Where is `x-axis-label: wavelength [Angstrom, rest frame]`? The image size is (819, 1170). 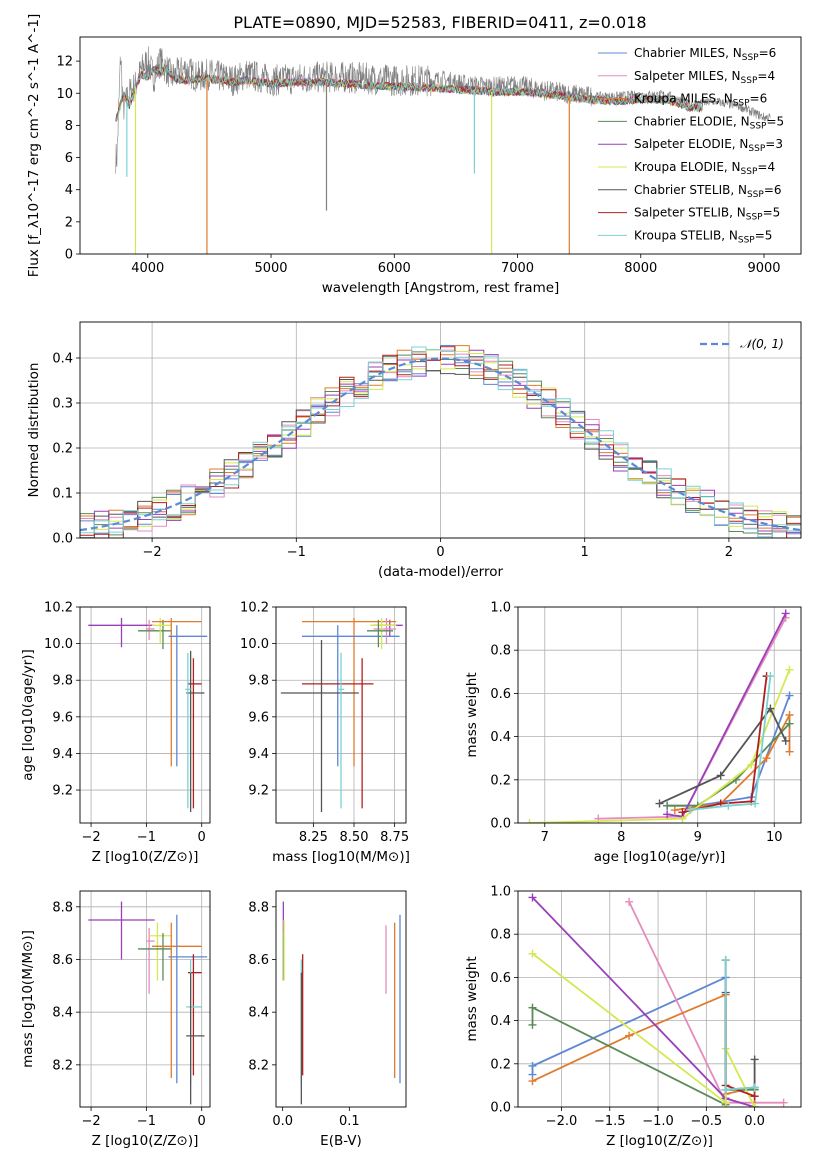 x-axis-label: wavelength [Angstrom, rest frame] is located at coordinates (441, 288).